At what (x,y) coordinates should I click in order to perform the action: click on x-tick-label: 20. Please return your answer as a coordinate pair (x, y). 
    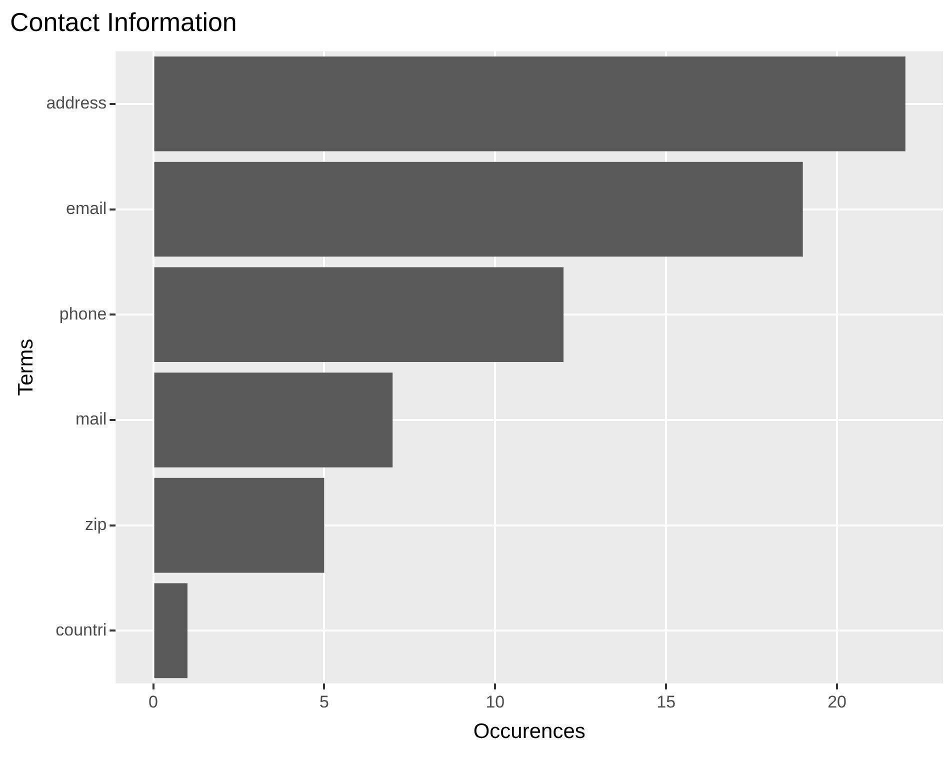
    Looking at the image, I should click on (837, 702).